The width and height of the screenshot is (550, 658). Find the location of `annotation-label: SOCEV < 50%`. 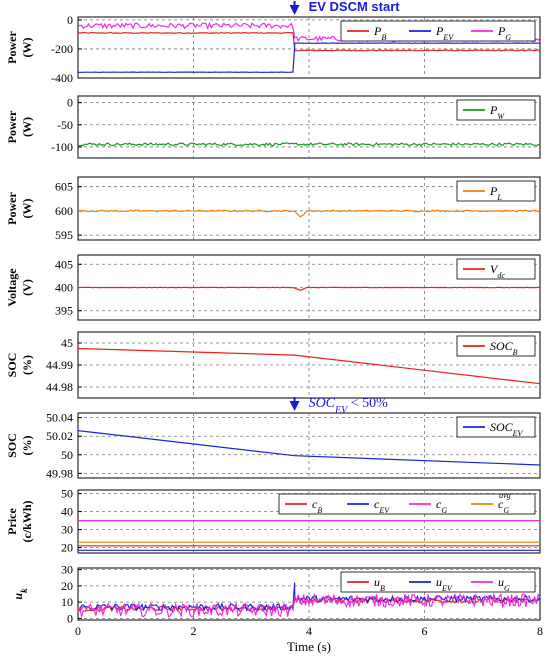

annotation-label: SOCEV < 50% is located at coordinates (349, 406).